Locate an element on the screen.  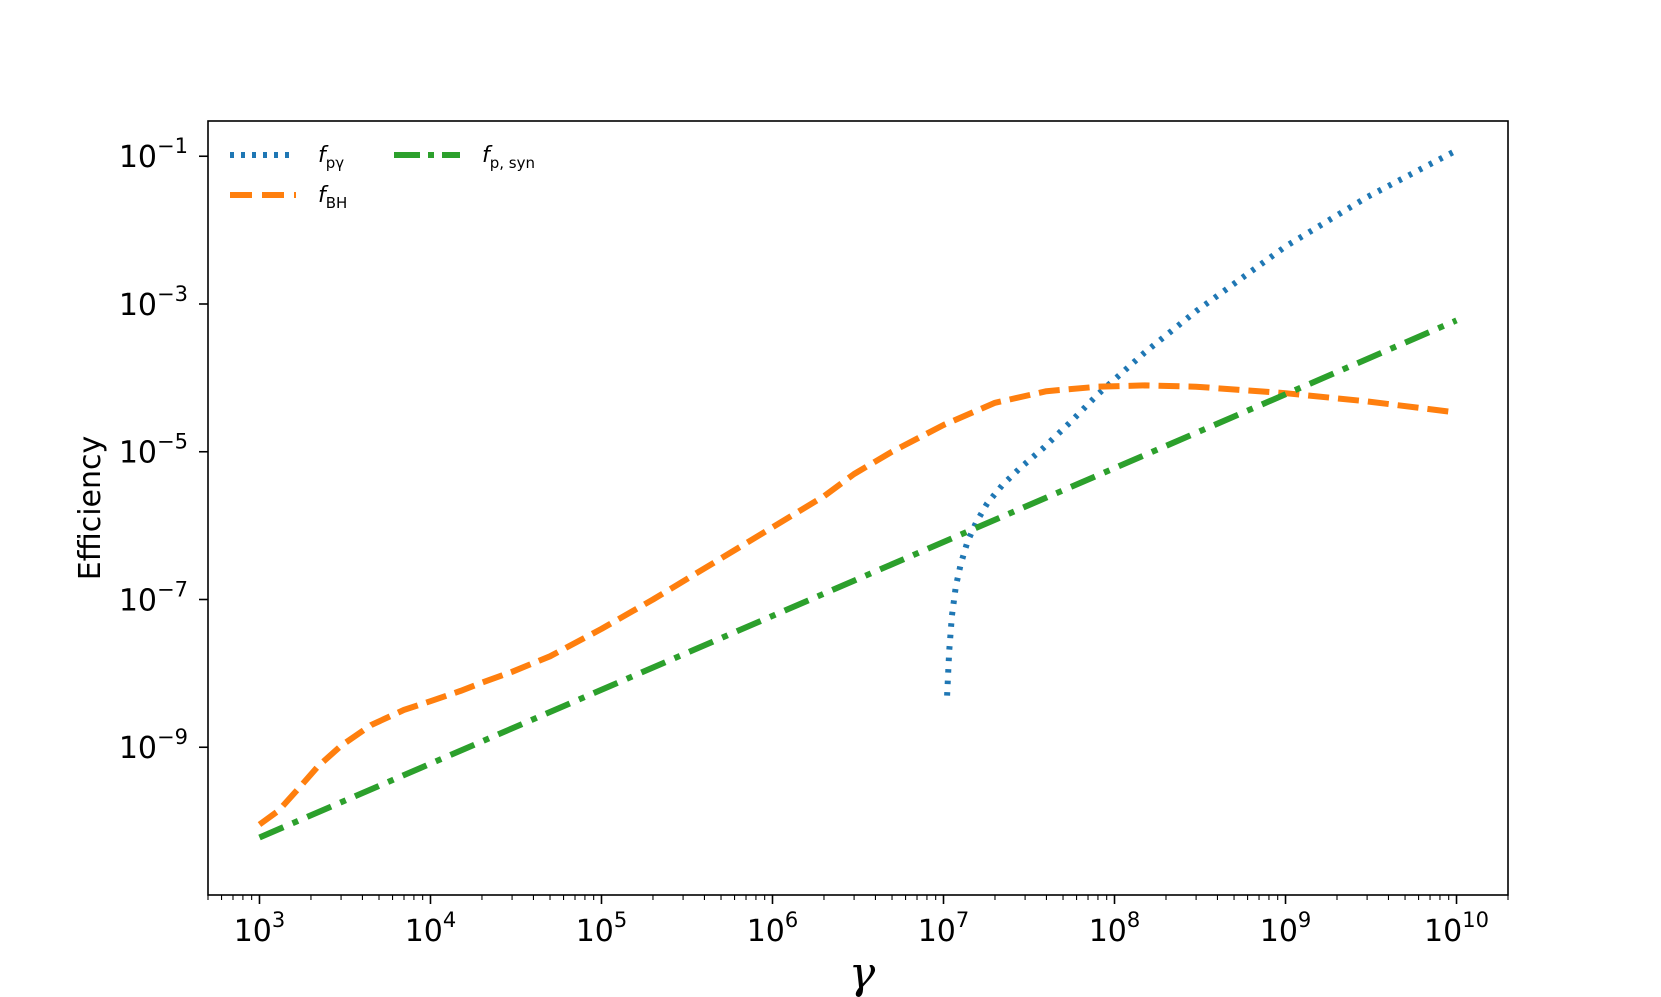
x-axis-label: γ is located at coordinates (862, 972).